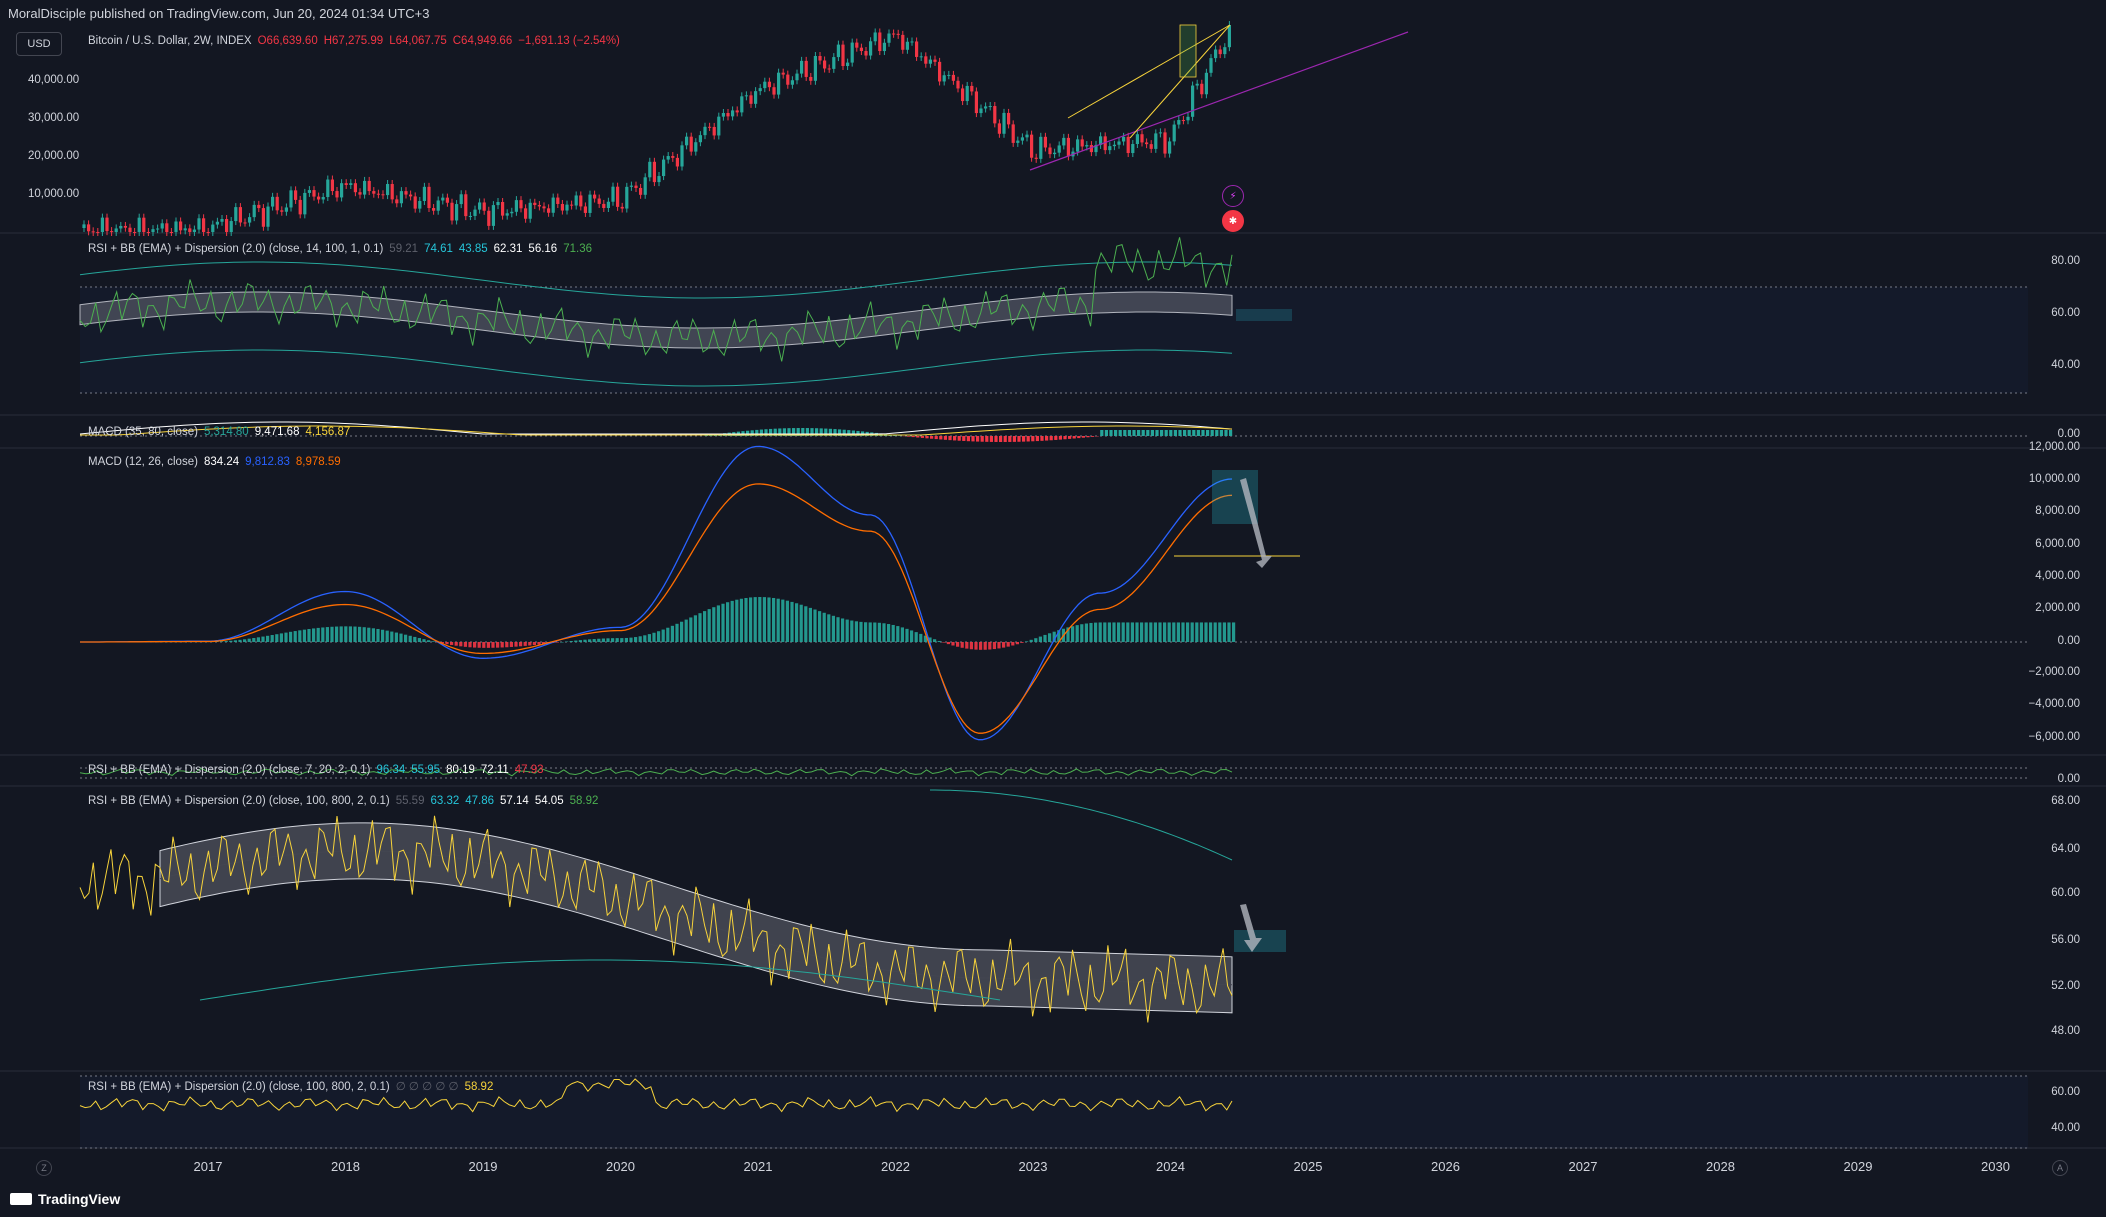 The image size is (2106, 1217). I want to click on rsi3-tick: 60.00, so click(2065, 893).